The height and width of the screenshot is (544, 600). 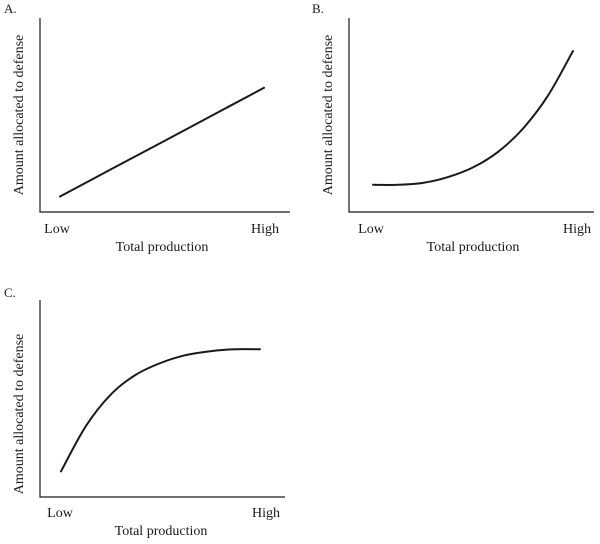 I want to click on panel-c-curve, so click(x=160, y=410).